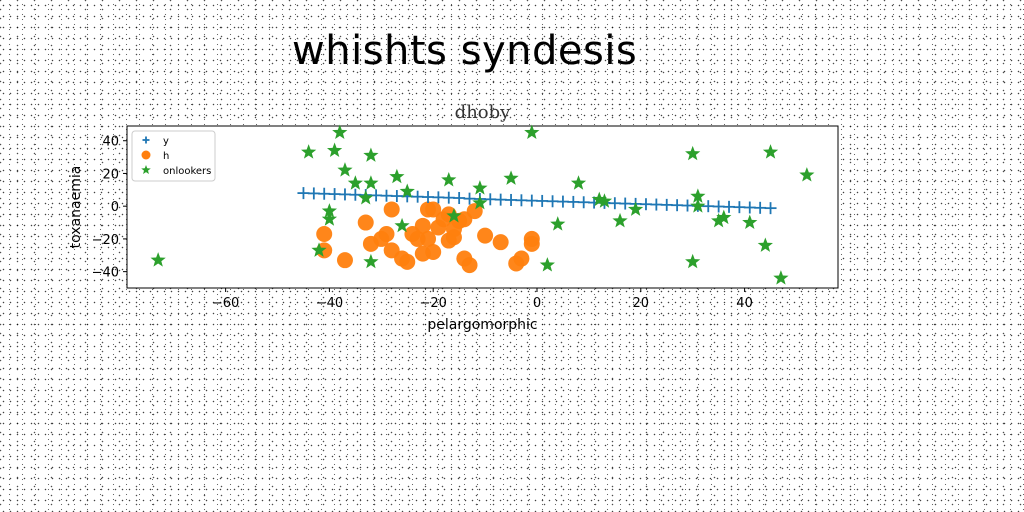 Image resolution: width=1024 pixels, height=512 pixels. I want to click on x-axis-label: pelargomorphic, so click(482, 325).